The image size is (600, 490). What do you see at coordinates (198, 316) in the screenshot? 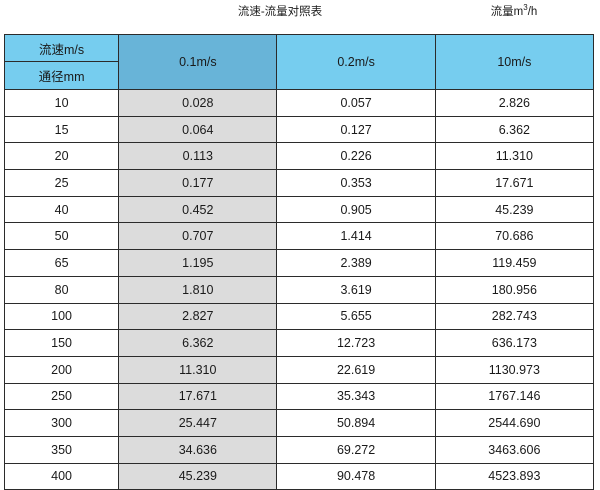
I see `cell-v1: 2.827` at bounding box center [198, 316].